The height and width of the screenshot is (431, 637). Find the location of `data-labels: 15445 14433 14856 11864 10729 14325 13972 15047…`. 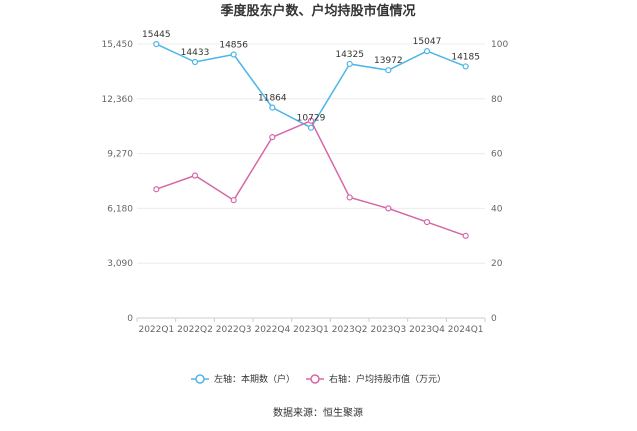

data-labels: 15445 14433 14856 11864 10729 14325 13972 15047… is located at coordinates (311, 77).